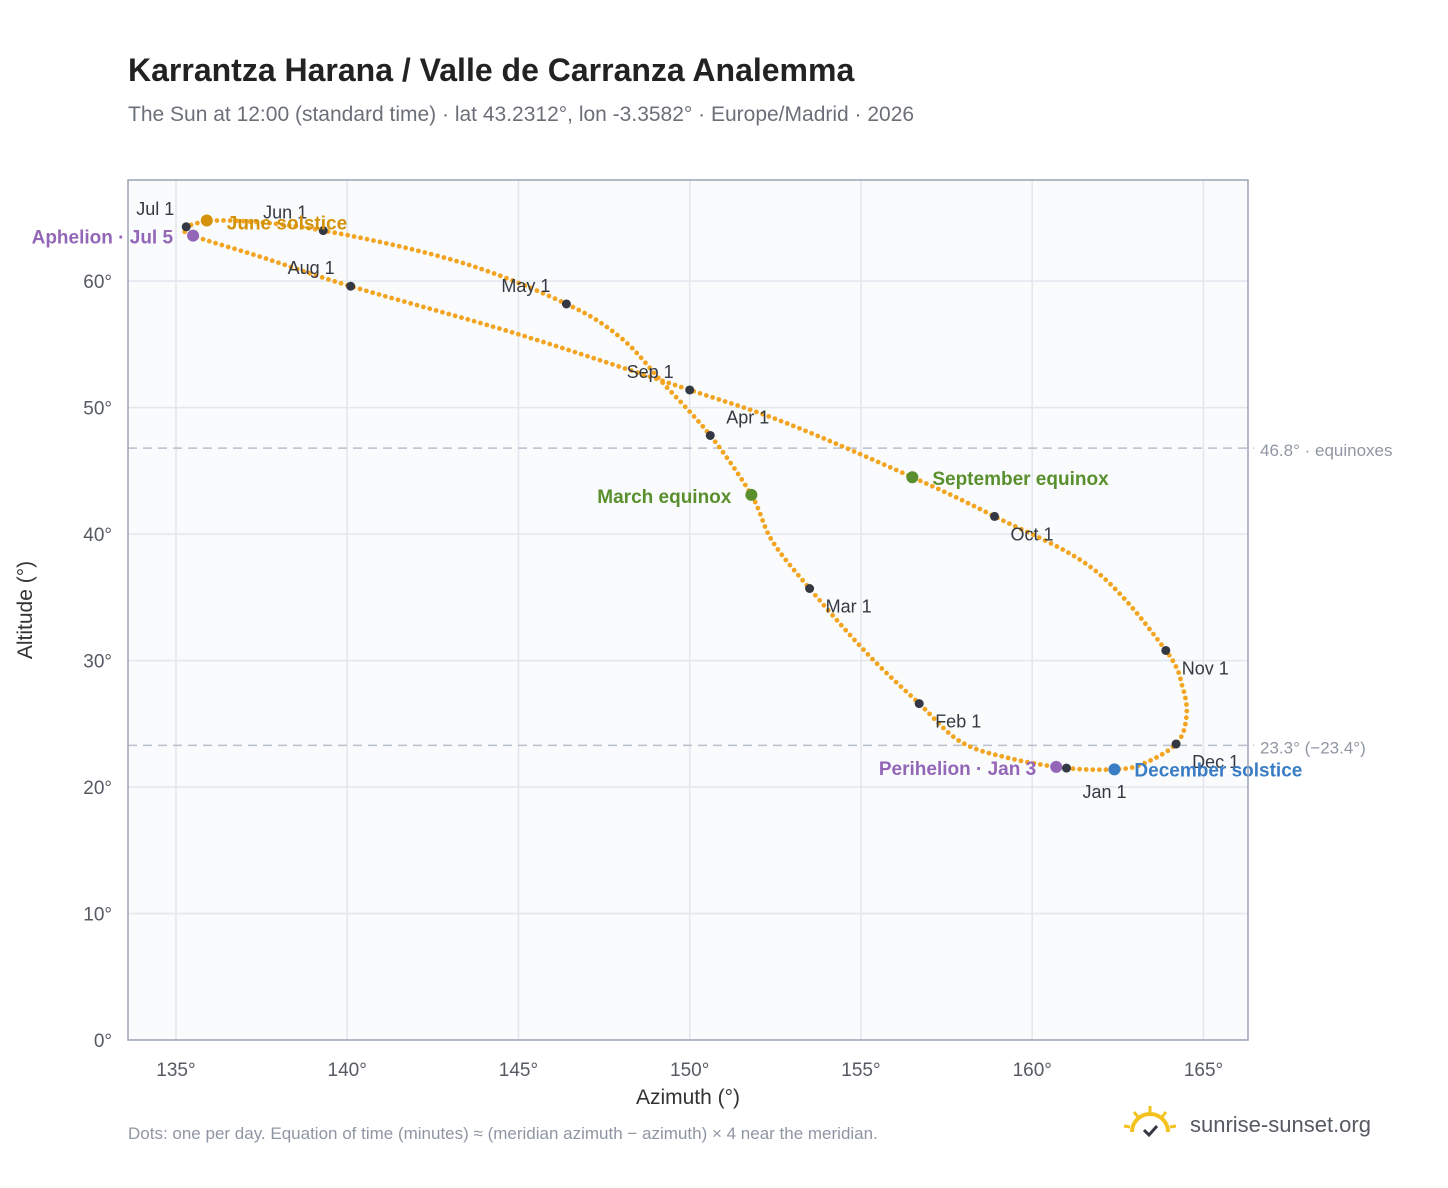  What do you see at coordinates (1257, 1126) in the screenshot?
I see `brand: sunrise-sunset.org` at bounding box center [1257, 1126].